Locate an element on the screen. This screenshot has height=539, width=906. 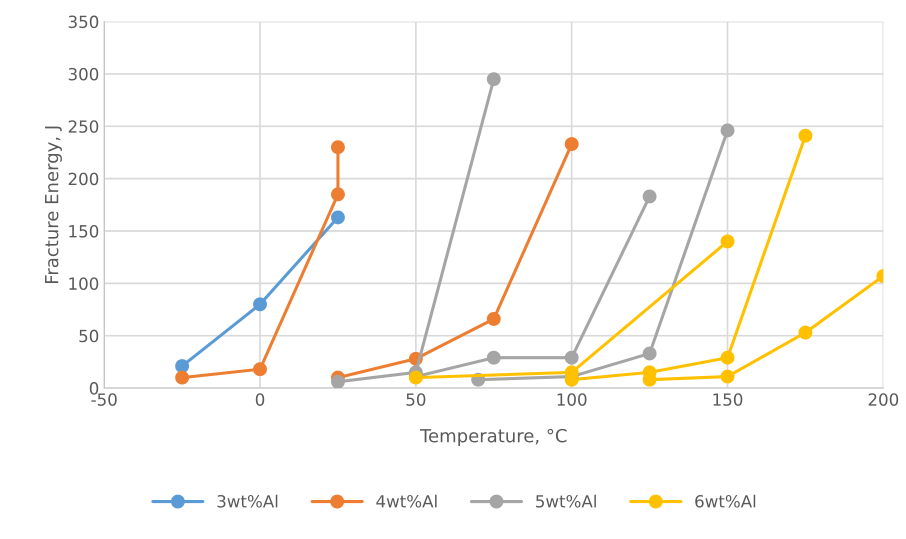
y-tick-label: 50 is located at coordinates (88, 336).